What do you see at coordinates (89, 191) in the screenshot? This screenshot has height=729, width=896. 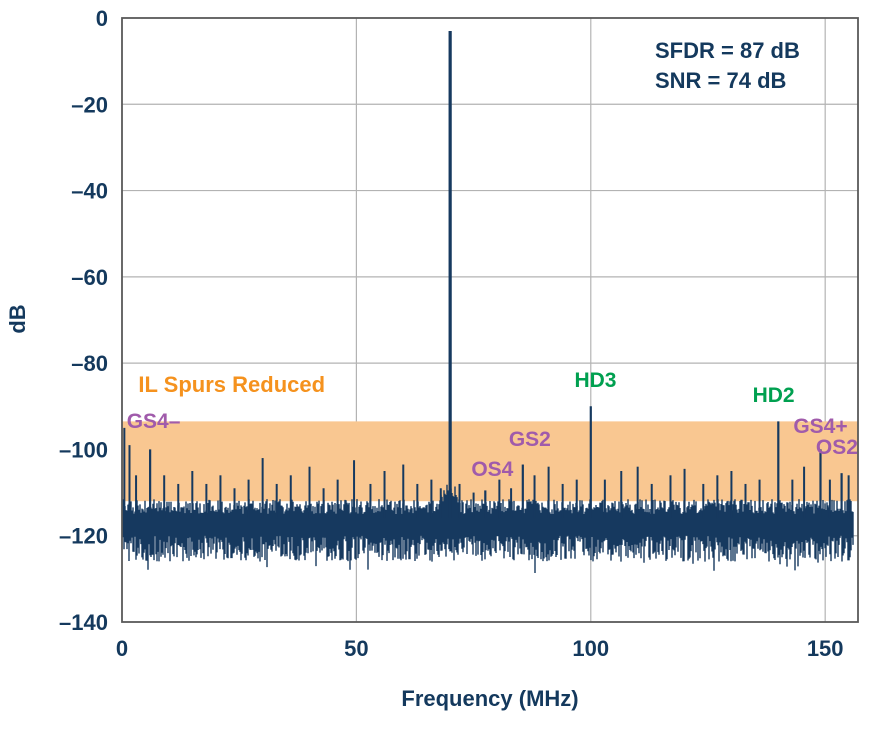 I see `y-tick-label: –40` at bounding box center [89, 191].